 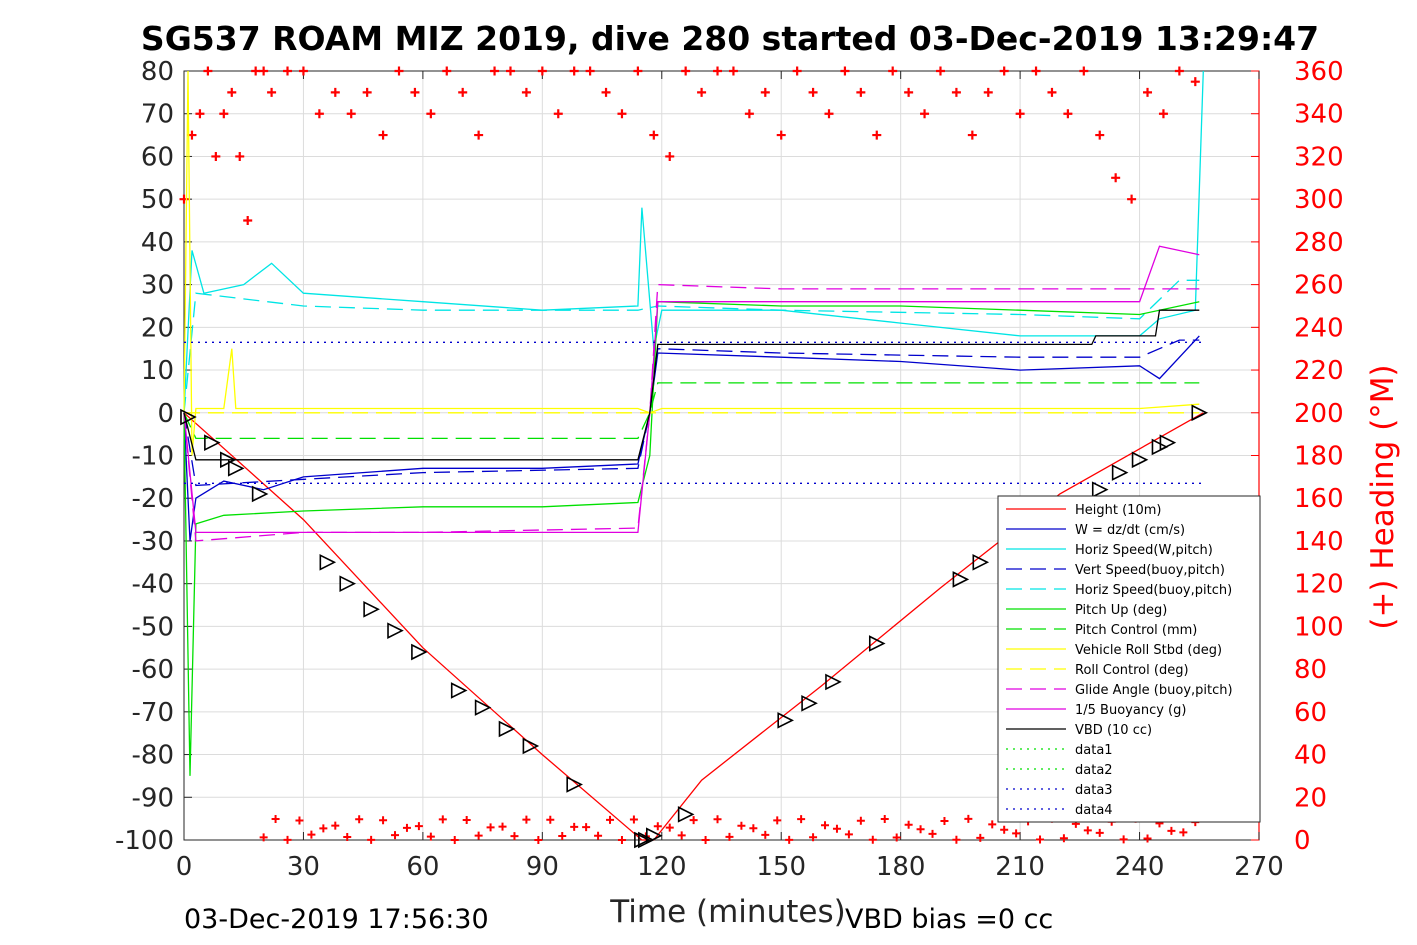 What do you see at coordinates (727, 912) in the screenshot?
I see `x-axis-label: Time (minutes)` at bounding box center [727, 912].